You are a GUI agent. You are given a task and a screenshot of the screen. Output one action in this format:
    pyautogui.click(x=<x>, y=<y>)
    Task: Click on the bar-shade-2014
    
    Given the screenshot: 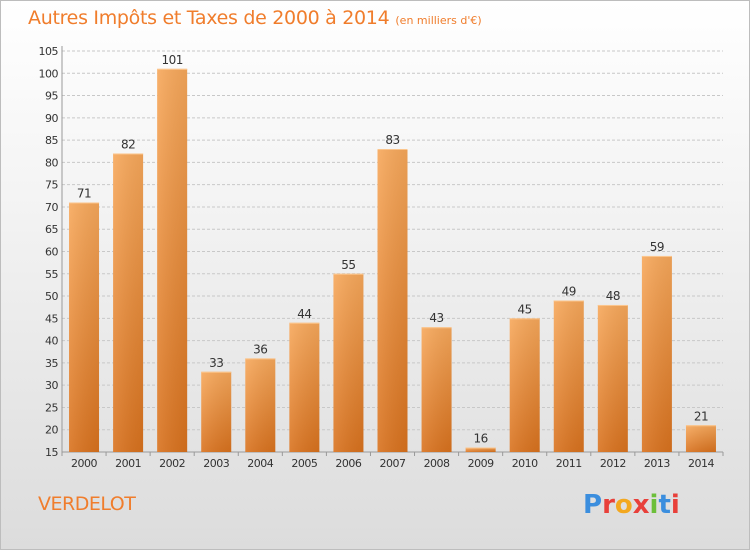 What is the action you would take?
    pyautogui.click(x=700, y=438)
    